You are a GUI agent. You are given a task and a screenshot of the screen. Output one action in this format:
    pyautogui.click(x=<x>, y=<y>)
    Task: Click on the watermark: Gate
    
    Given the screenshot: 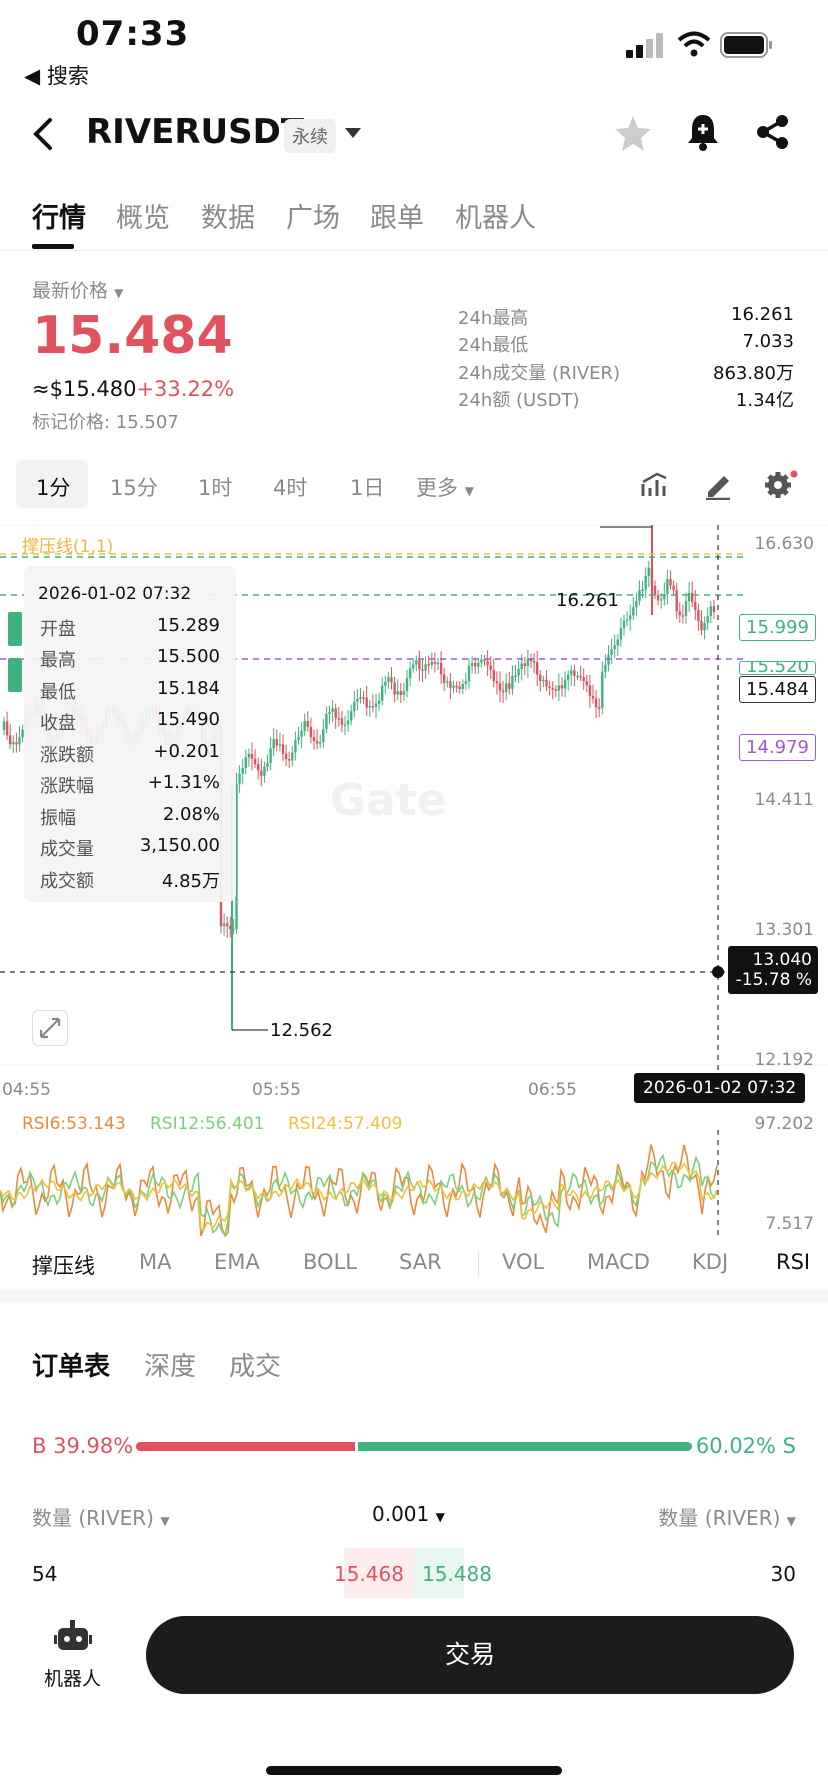 What is the action you would take?
    pyautogui.click(x=388, y=800)
    